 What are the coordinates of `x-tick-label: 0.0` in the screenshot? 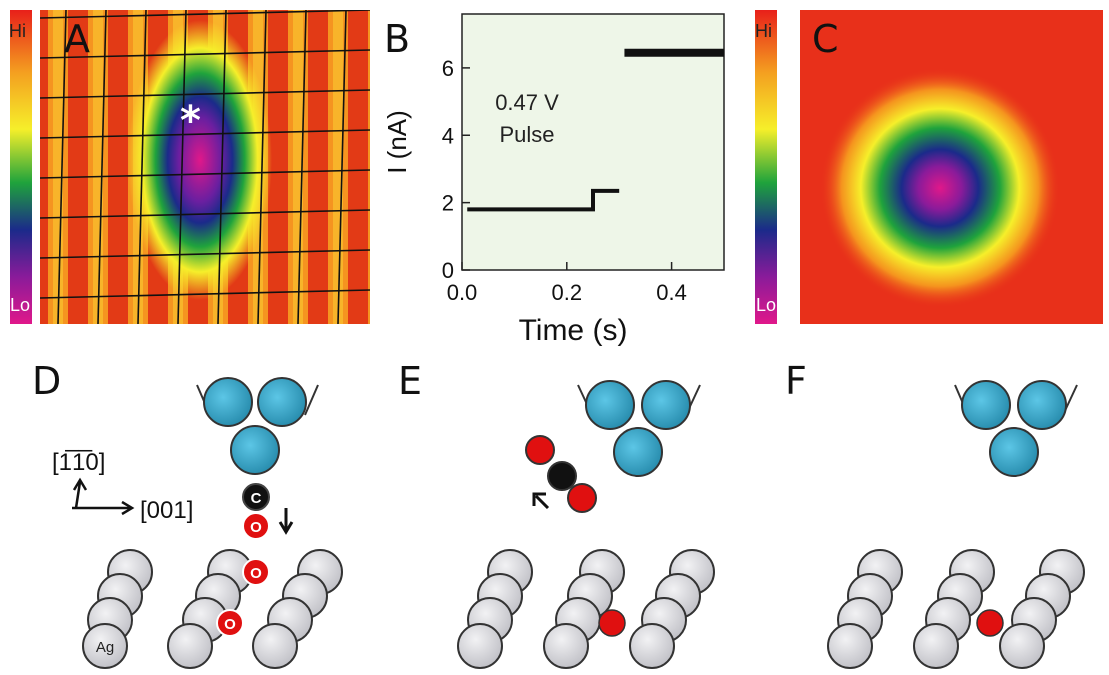 It's located at (462, 292).